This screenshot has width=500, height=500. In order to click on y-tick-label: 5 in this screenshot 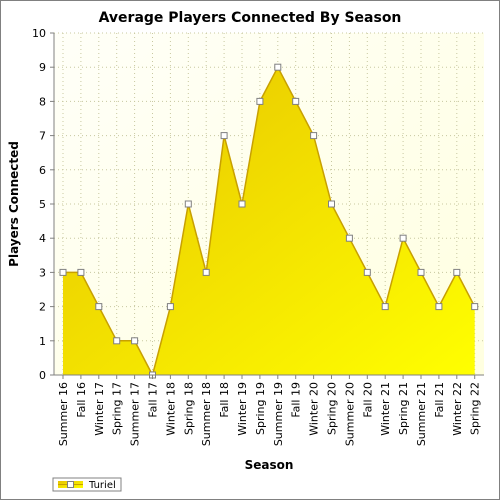, I will do `click(42, 204)`.